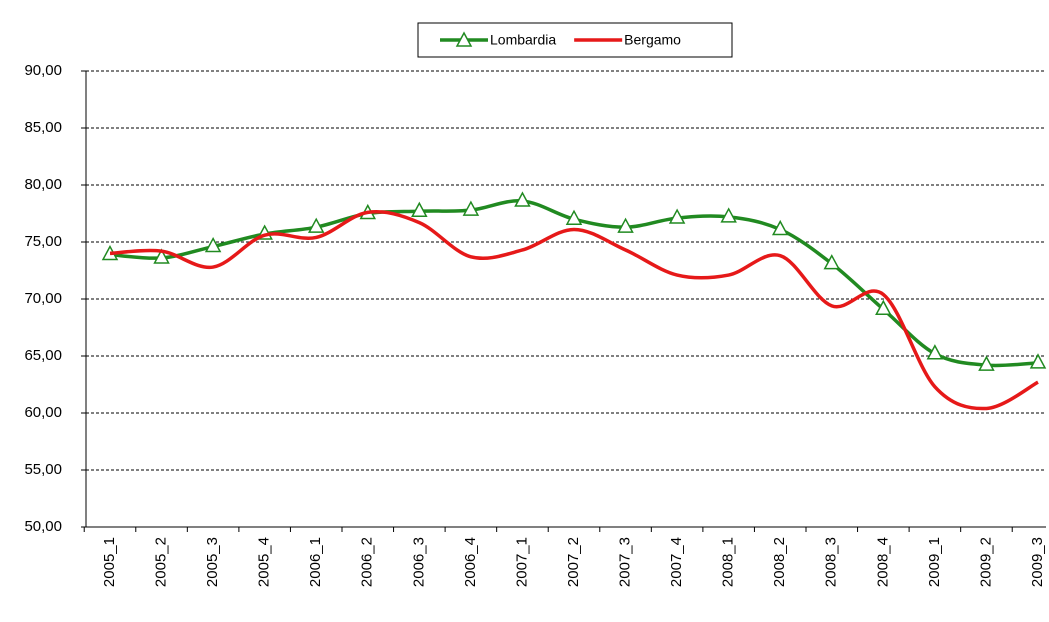 Image resolution: width=1049 pixels, height=622 pixels. What do you see at coordinates (831, 562) in the screenshot?
I see `x-tick-label: 2008_3` at bounding box center [831, 562].